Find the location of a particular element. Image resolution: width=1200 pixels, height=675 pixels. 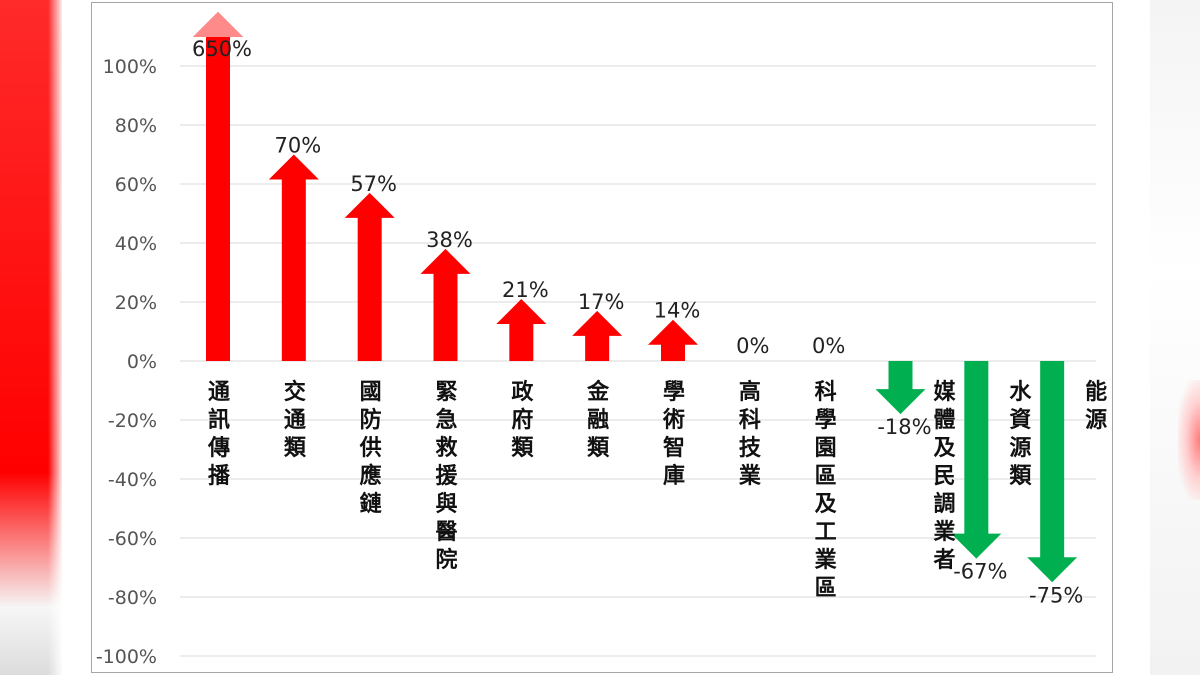

category-label: 高科技業 is located at coordinates (750, 434).